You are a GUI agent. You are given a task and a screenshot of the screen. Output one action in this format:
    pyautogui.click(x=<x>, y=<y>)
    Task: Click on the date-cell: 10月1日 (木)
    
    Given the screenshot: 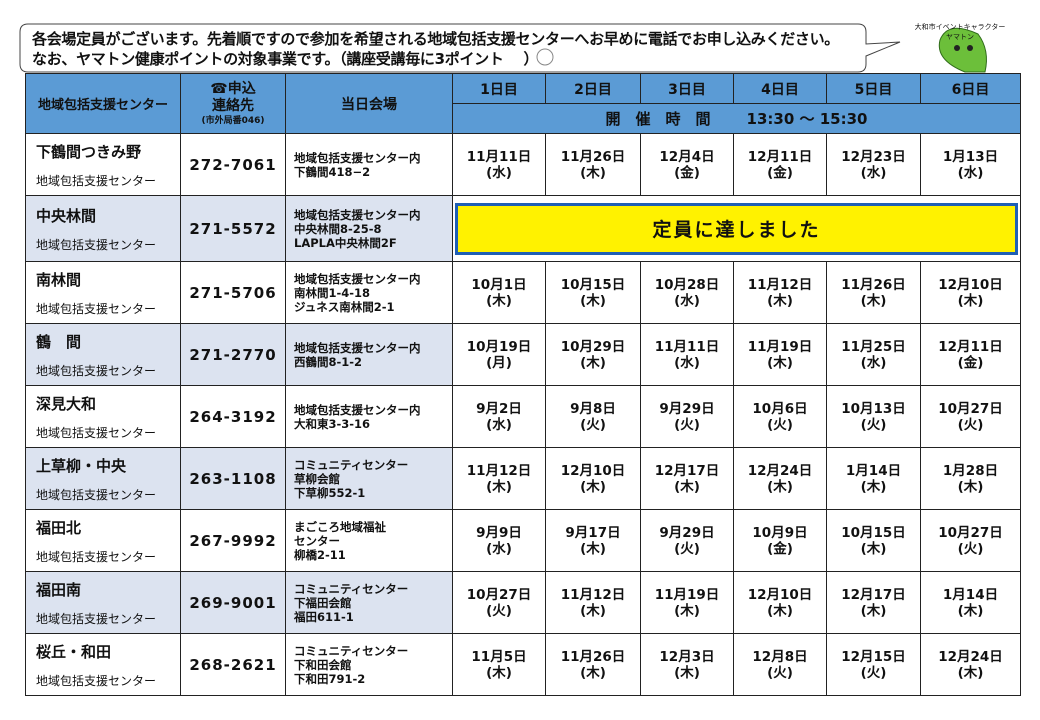 What is the action you would take?
    pyautogui.click(x=499, y=292)
    